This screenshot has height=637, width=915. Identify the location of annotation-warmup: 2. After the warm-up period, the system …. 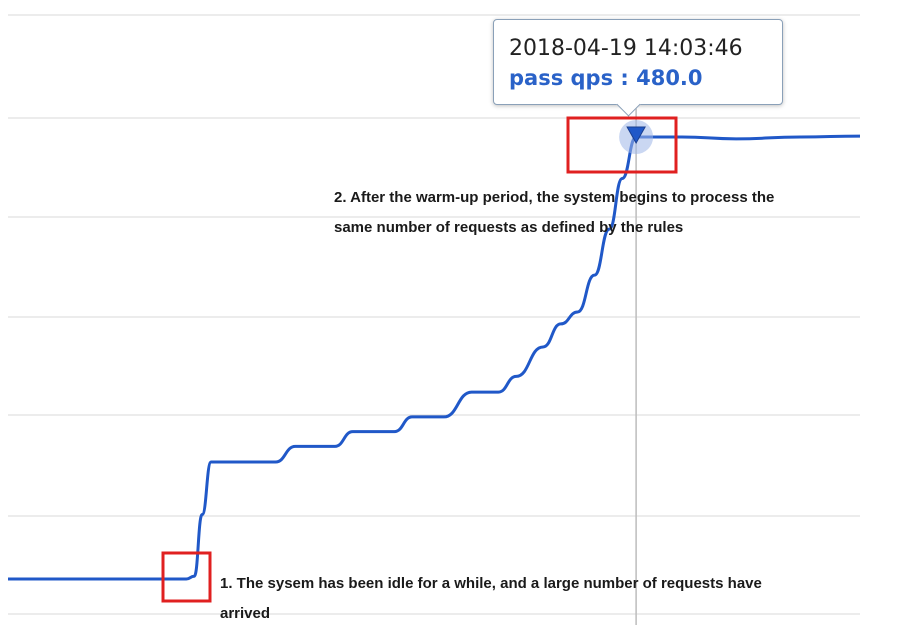
(554, 213).